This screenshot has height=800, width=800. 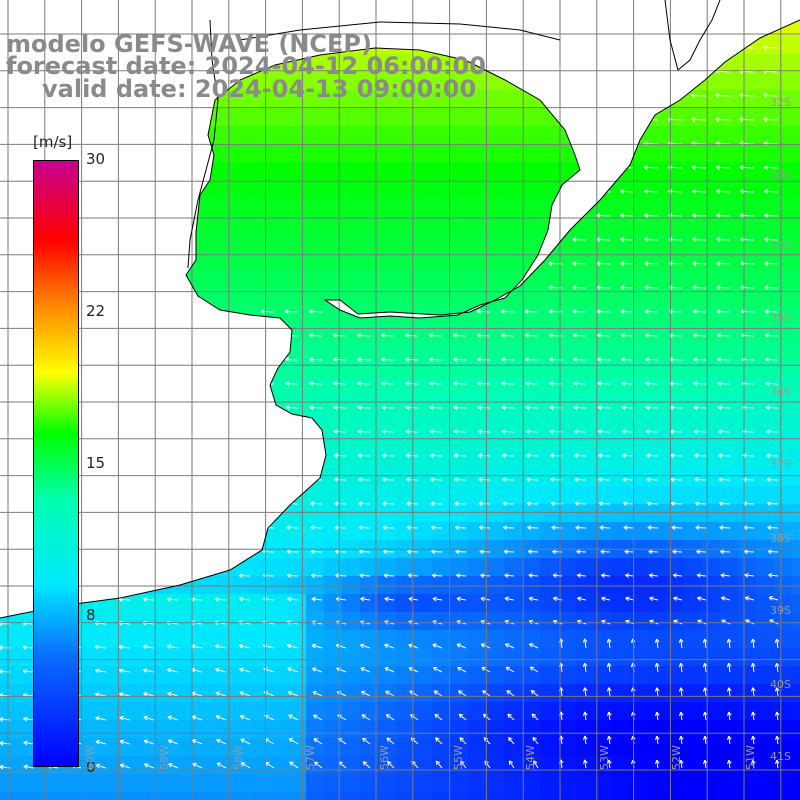 I want to click on colorbar-tick-15: 15, so click(x=96, y=463).